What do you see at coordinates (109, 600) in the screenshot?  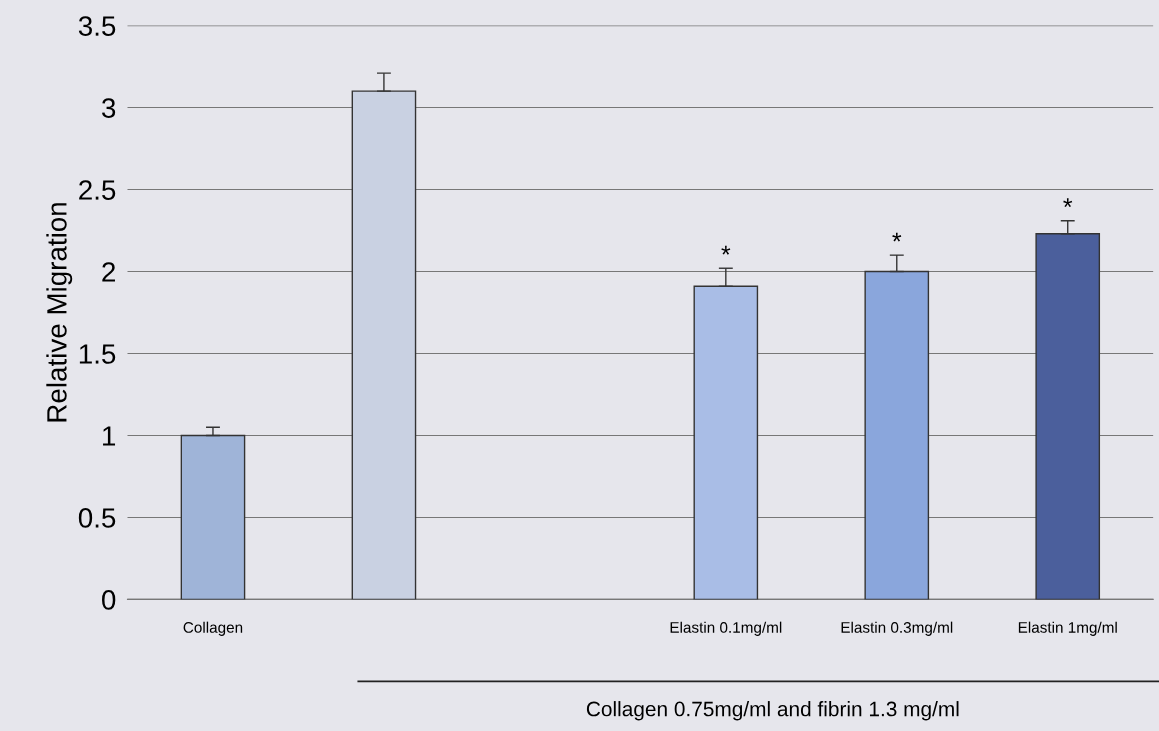 I see `y-tick-label: 0` at bounding box center [109, 600].